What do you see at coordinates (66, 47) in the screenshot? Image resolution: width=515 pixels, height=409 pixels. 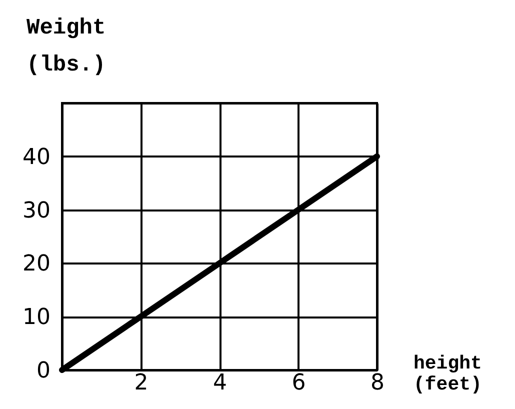 I see `y-axis-title: Weight (lbs.)` at bounding box center [66, 47].